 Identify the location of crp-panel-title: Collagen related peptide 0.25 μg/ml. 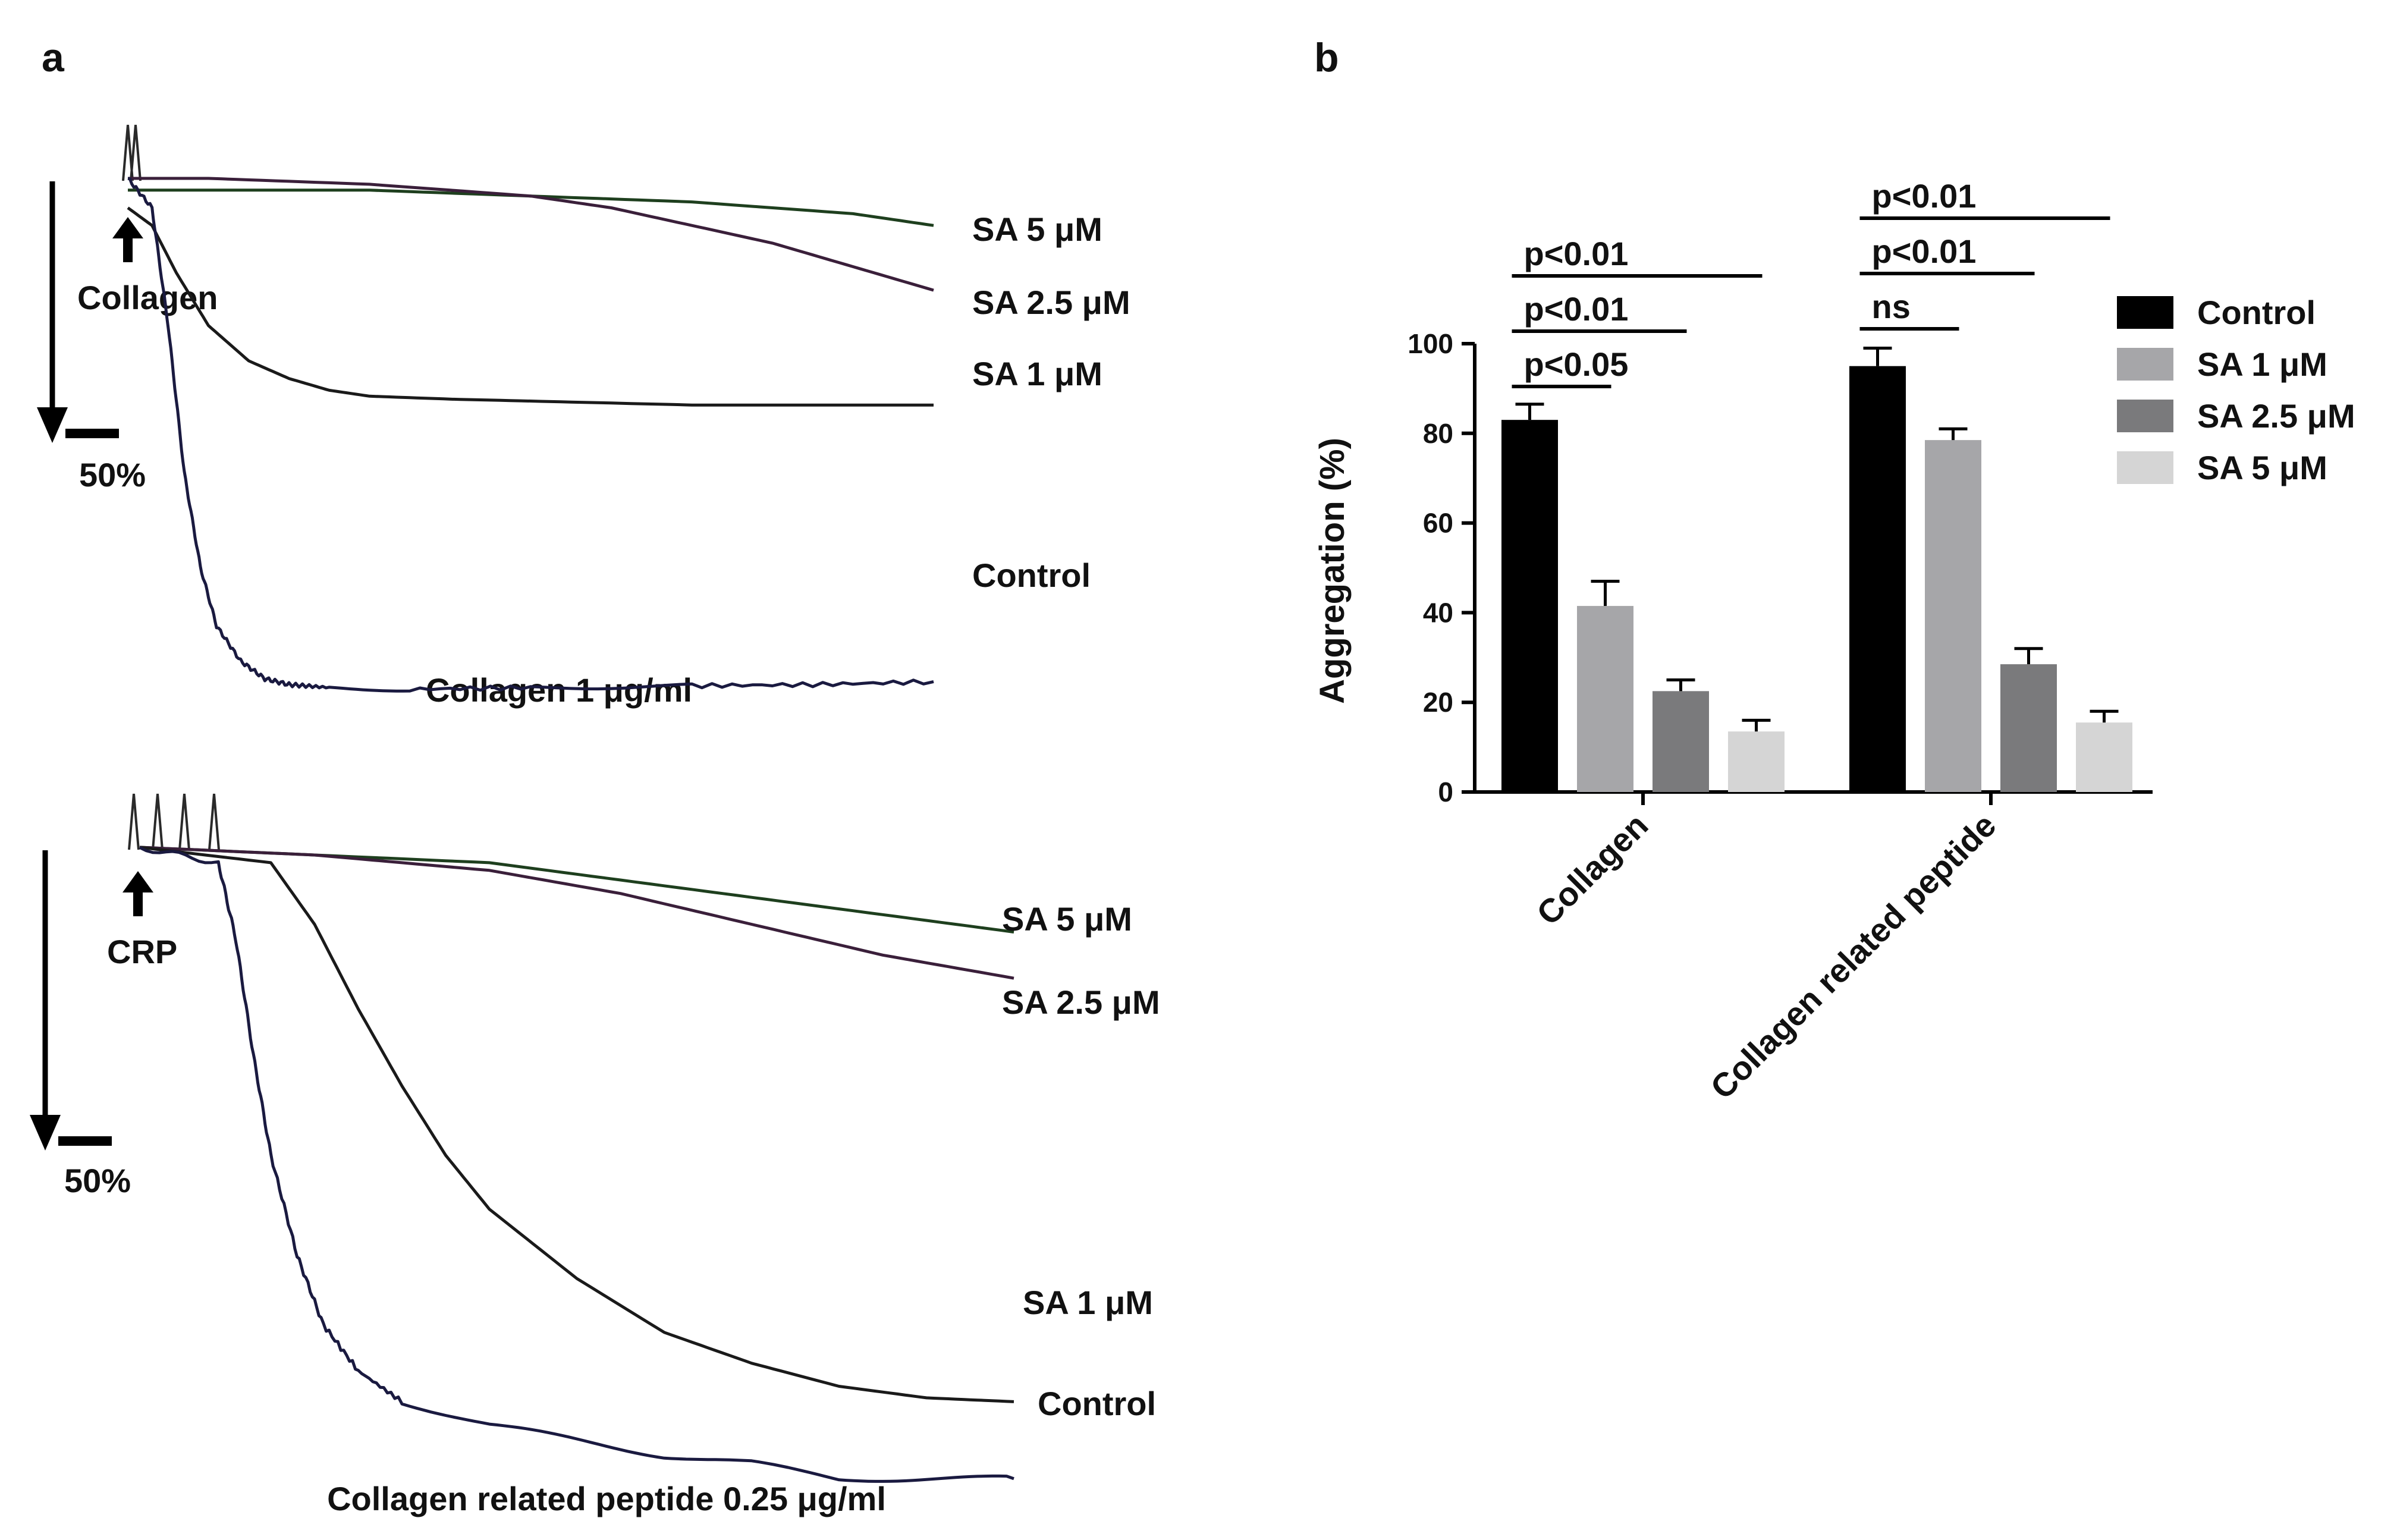
(606, 1498).